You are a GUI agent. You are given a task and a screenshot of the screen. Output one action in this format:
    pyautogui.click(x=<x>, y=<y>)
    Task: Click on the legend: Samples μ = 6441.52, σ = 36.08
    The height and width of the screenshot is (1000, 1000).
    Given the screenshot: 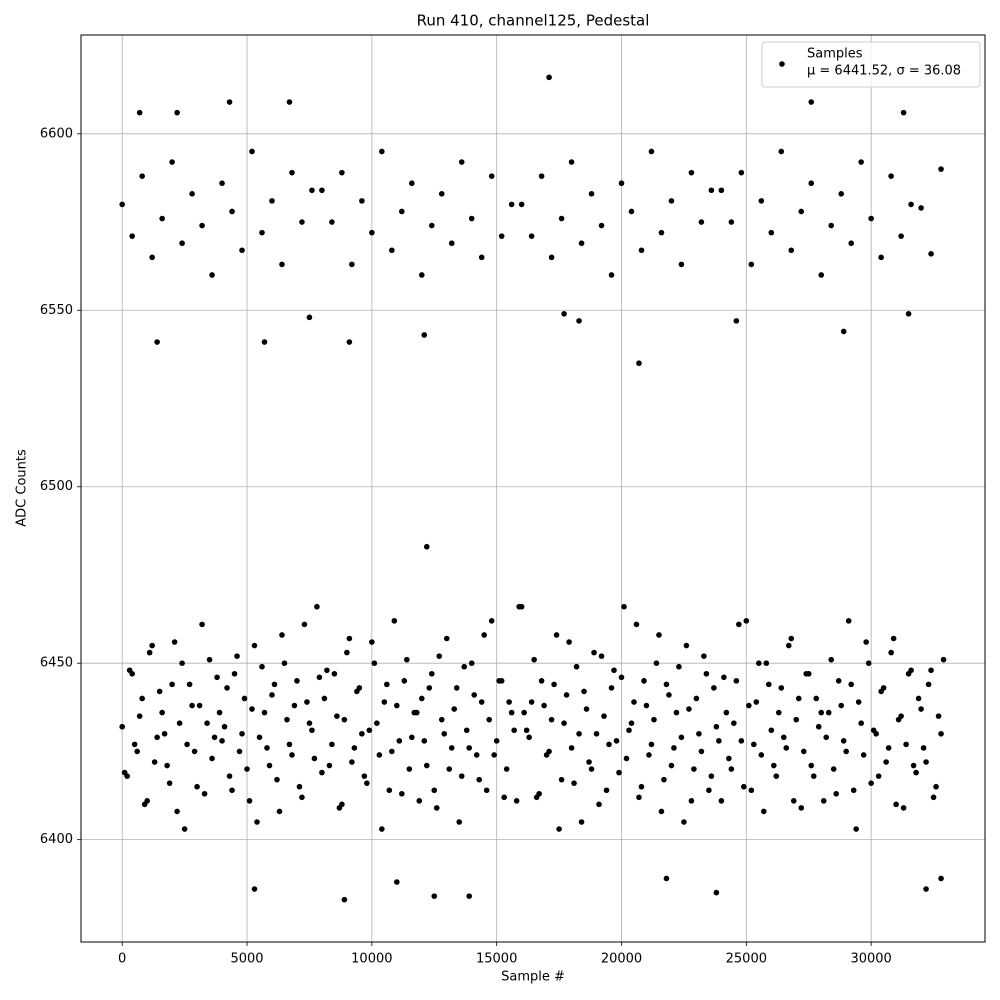 What is the action you would take?
    pyautogui.click(x=871, y=64)
    